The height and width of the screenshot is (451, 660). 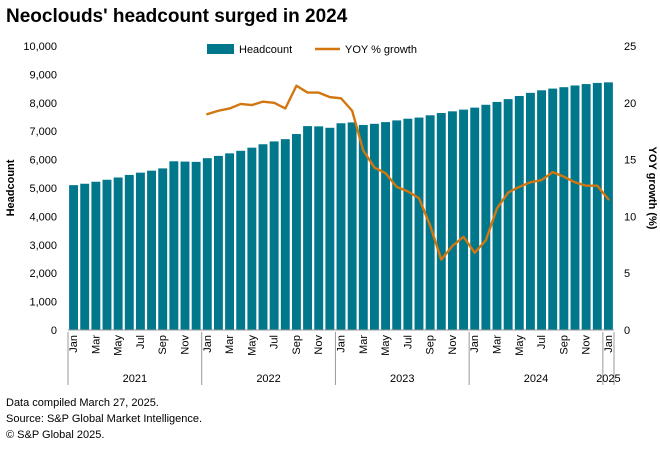 What do you see at coordinates (268, 379) in the screenshot?
I see `year-label: 2022` at bounding box center [268, 379].